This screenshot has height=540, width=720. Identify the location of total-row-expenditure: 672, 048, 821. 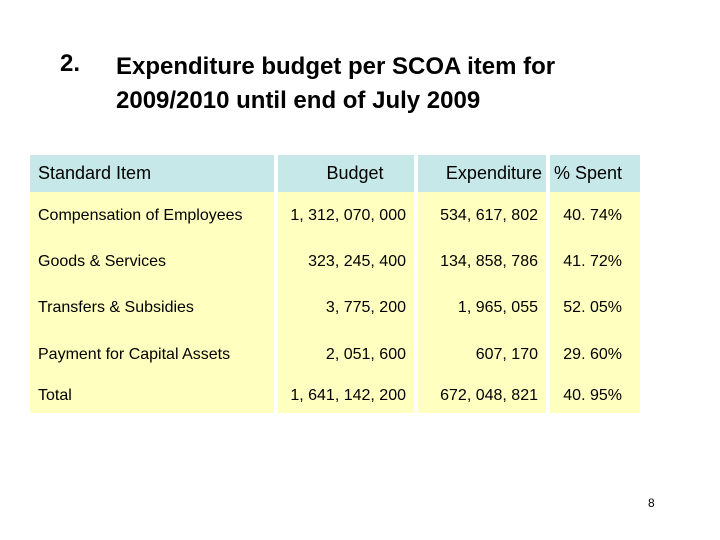
(489, 395).